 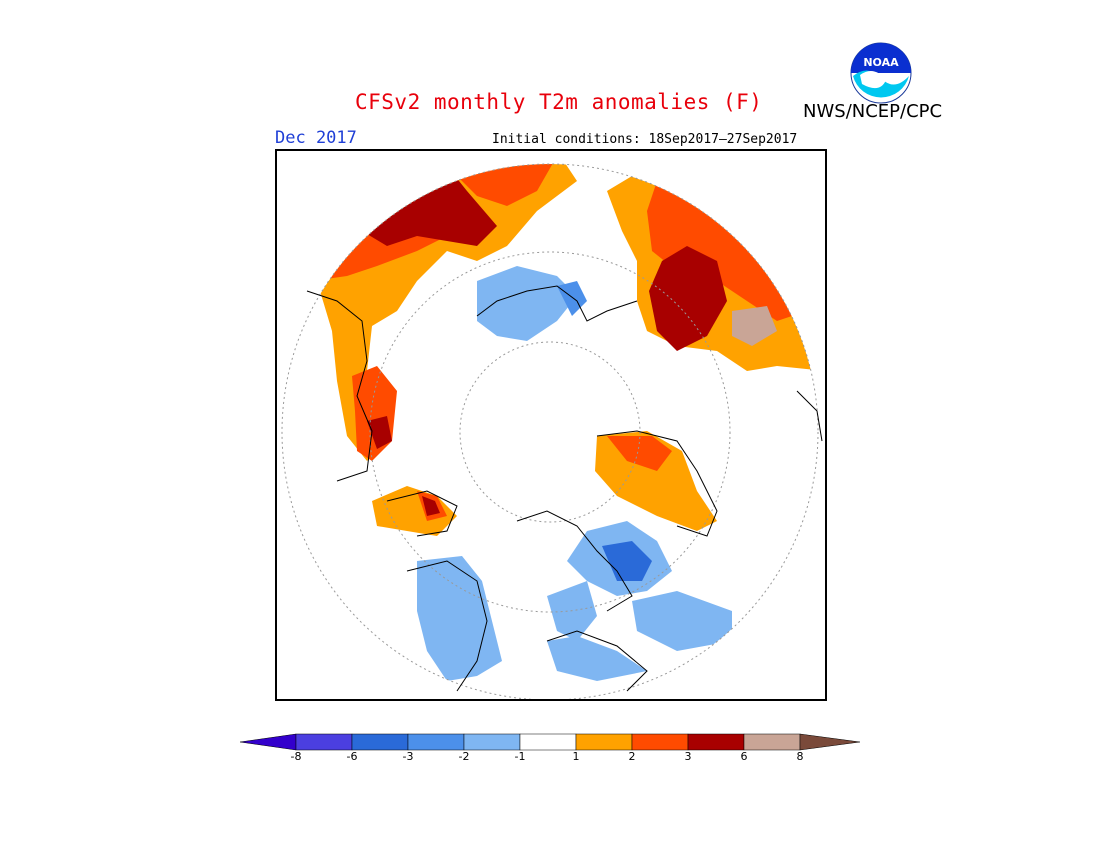 I want to click on legend-tick-label: -3, so click(x=408, y=756).